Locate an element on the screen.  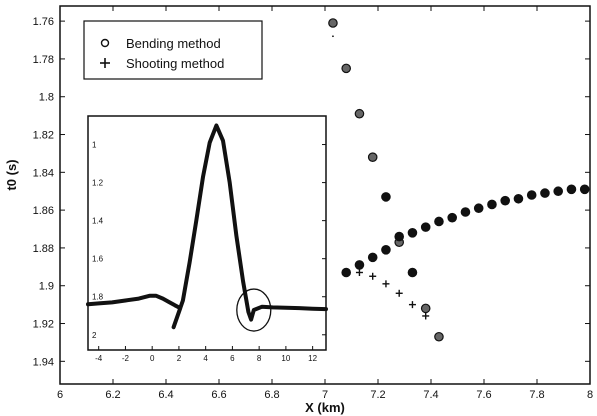
inset-x-tick-label: 0 is located at coordinates (152, 358).